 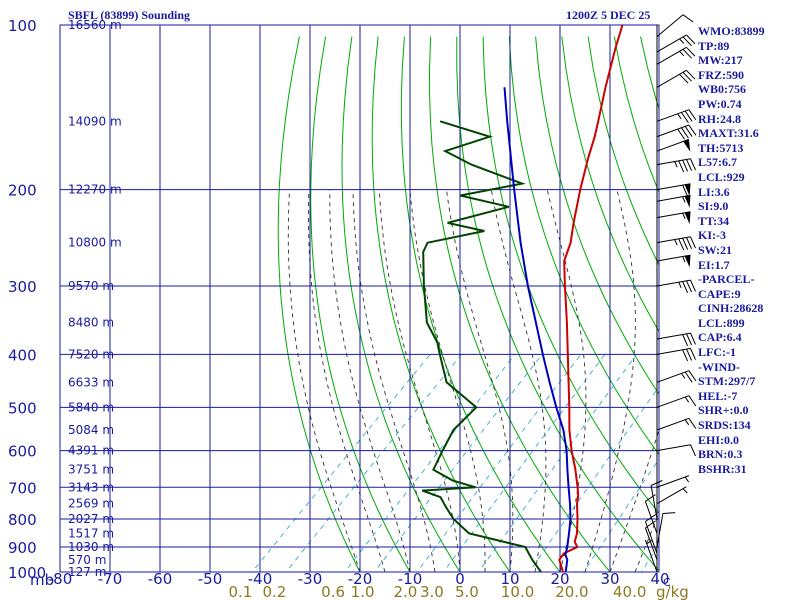 What do you see at coordinates (91, 382) in the screenshot?
I see `height-label: 6633 m` at bounding box center [91, 382].